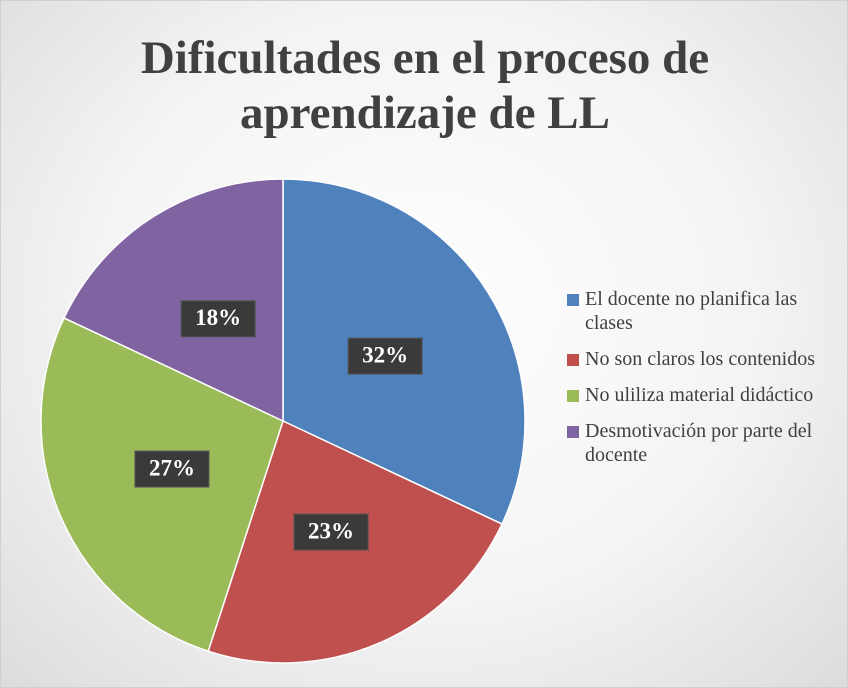 The image size is (848, 688). What do you see at coordinates (699, 443) in the screenshot?
I see `legend-label: Desmotivación por parte del docente` at bounding box center [699, 443].